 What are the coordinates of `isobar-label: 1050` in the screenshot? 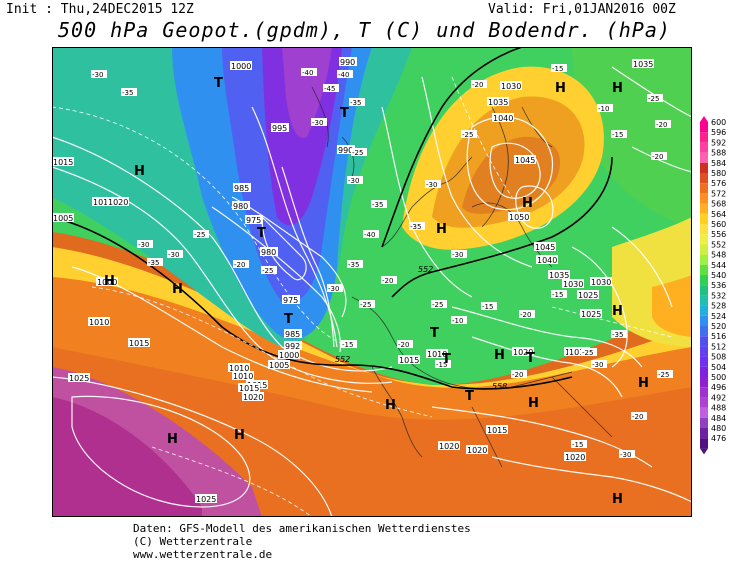 It's located at (519, 217).